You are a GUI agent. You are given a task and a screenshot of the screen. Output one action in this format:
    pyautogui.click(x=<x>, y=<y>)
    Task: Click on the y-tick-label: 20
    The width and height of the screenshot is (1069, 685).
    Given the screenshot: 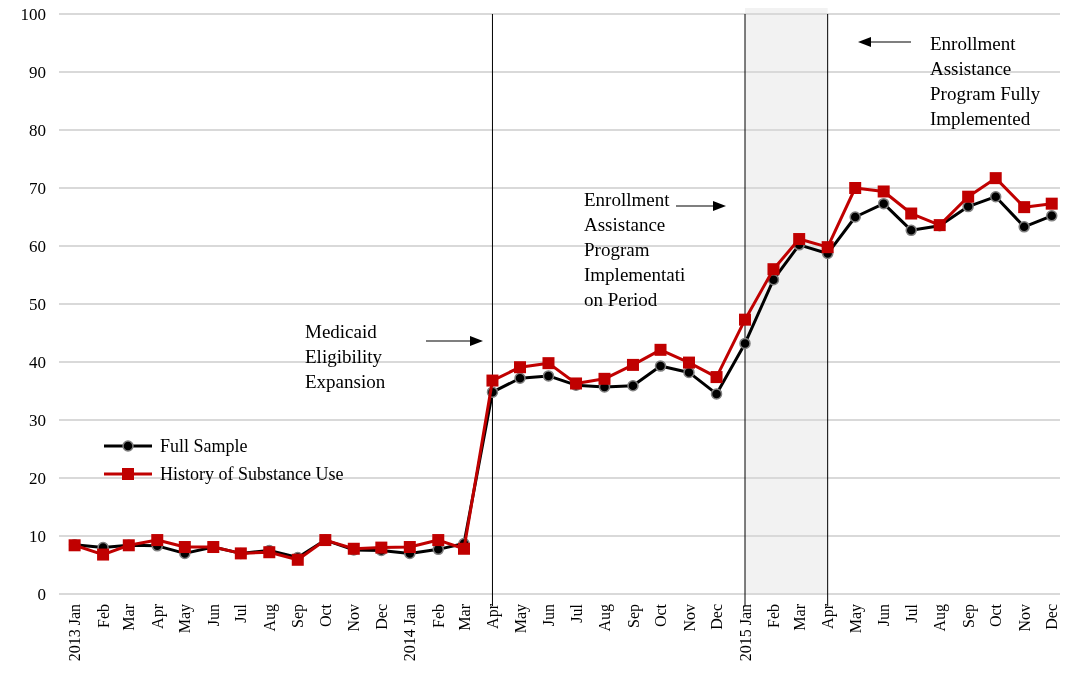 What is the action you would take?
    pyautogui.click(x=37, y=478)
    